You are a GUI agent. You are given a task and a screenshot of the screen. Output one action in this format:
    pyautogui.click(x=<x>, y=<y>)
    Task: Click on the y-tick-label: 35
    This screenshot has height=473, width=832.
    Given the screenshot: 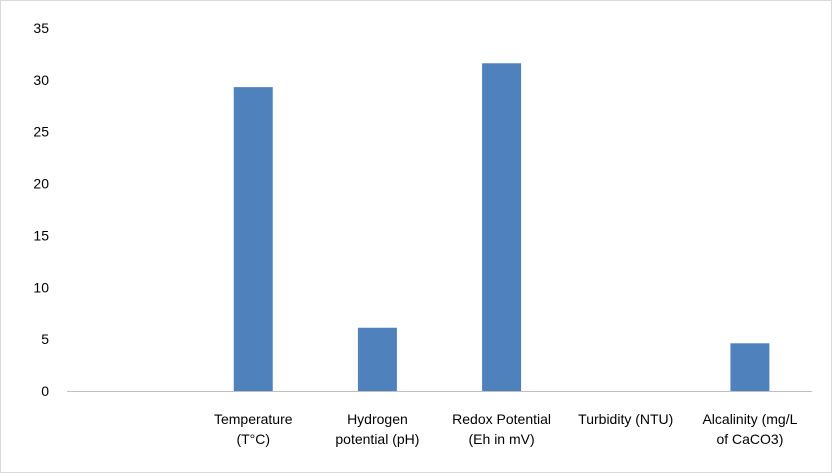 What is the action you would take?
    pyautogui.click(x=41, y=28)
    